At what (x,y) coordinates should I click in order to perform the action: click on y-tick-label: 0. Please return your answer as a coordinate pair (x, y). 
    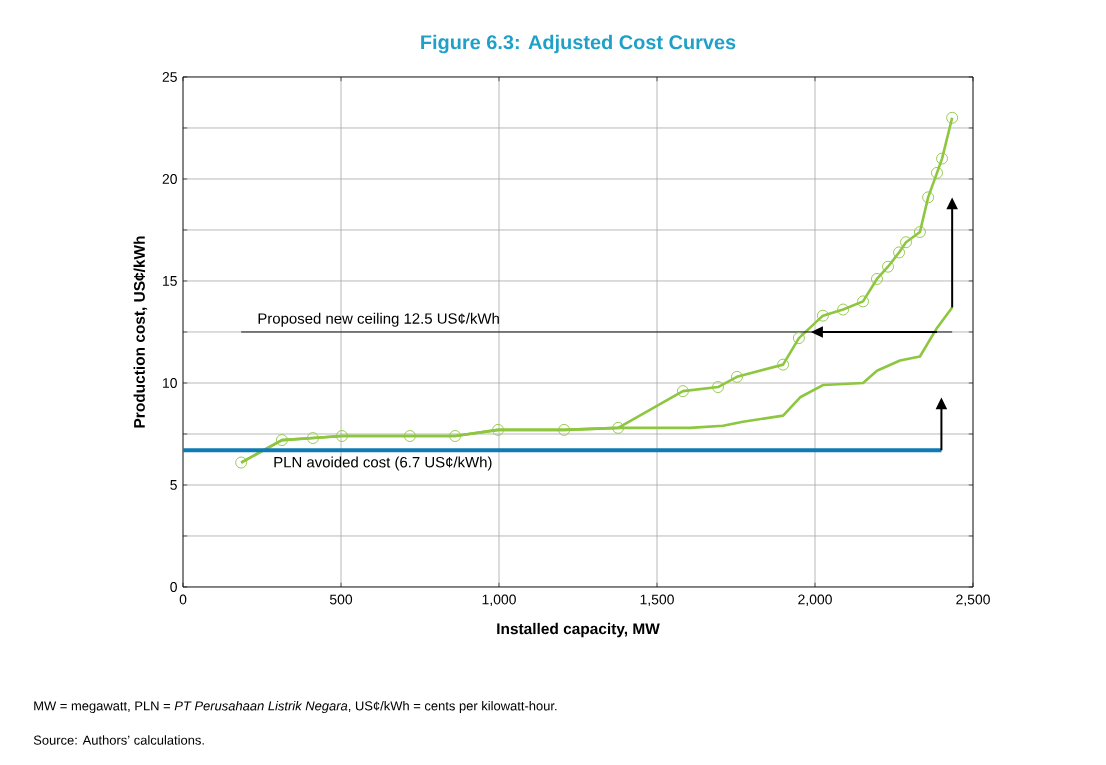
    Looking at the image, I should click on (173, 587).